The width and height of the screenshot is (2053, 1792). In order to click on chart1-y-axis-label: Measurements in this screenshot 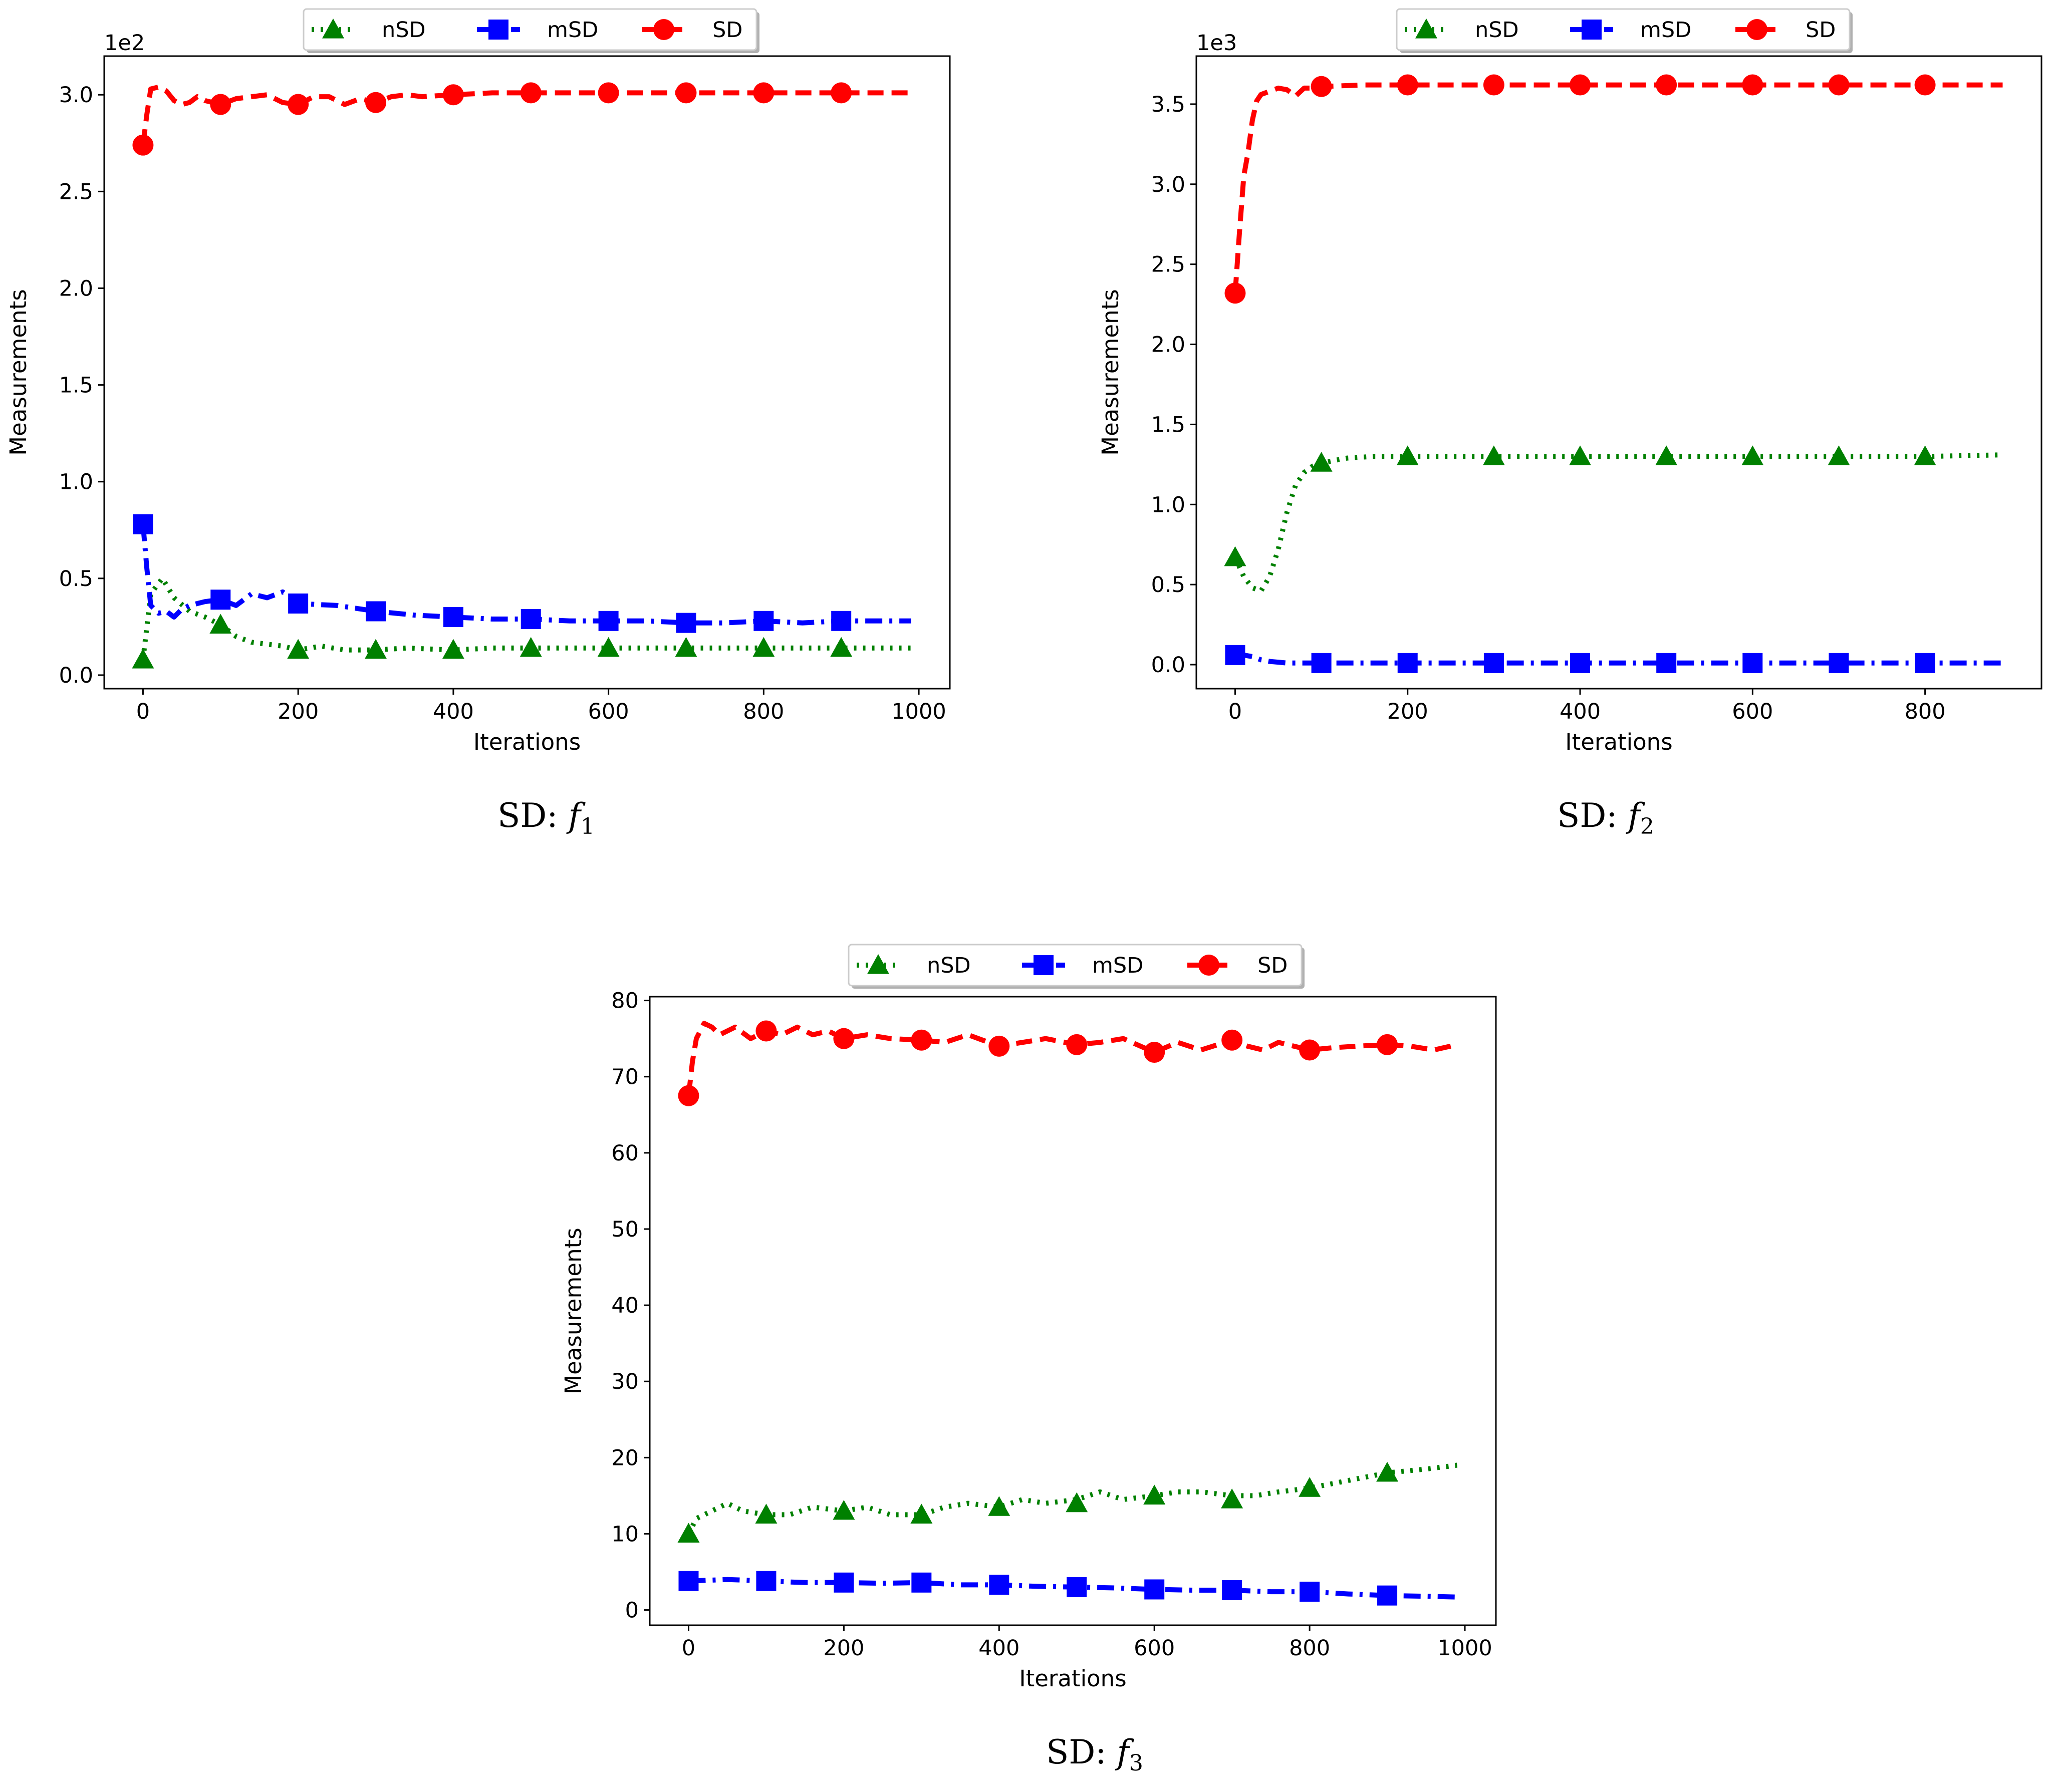, I will do `click(18, 372)`.